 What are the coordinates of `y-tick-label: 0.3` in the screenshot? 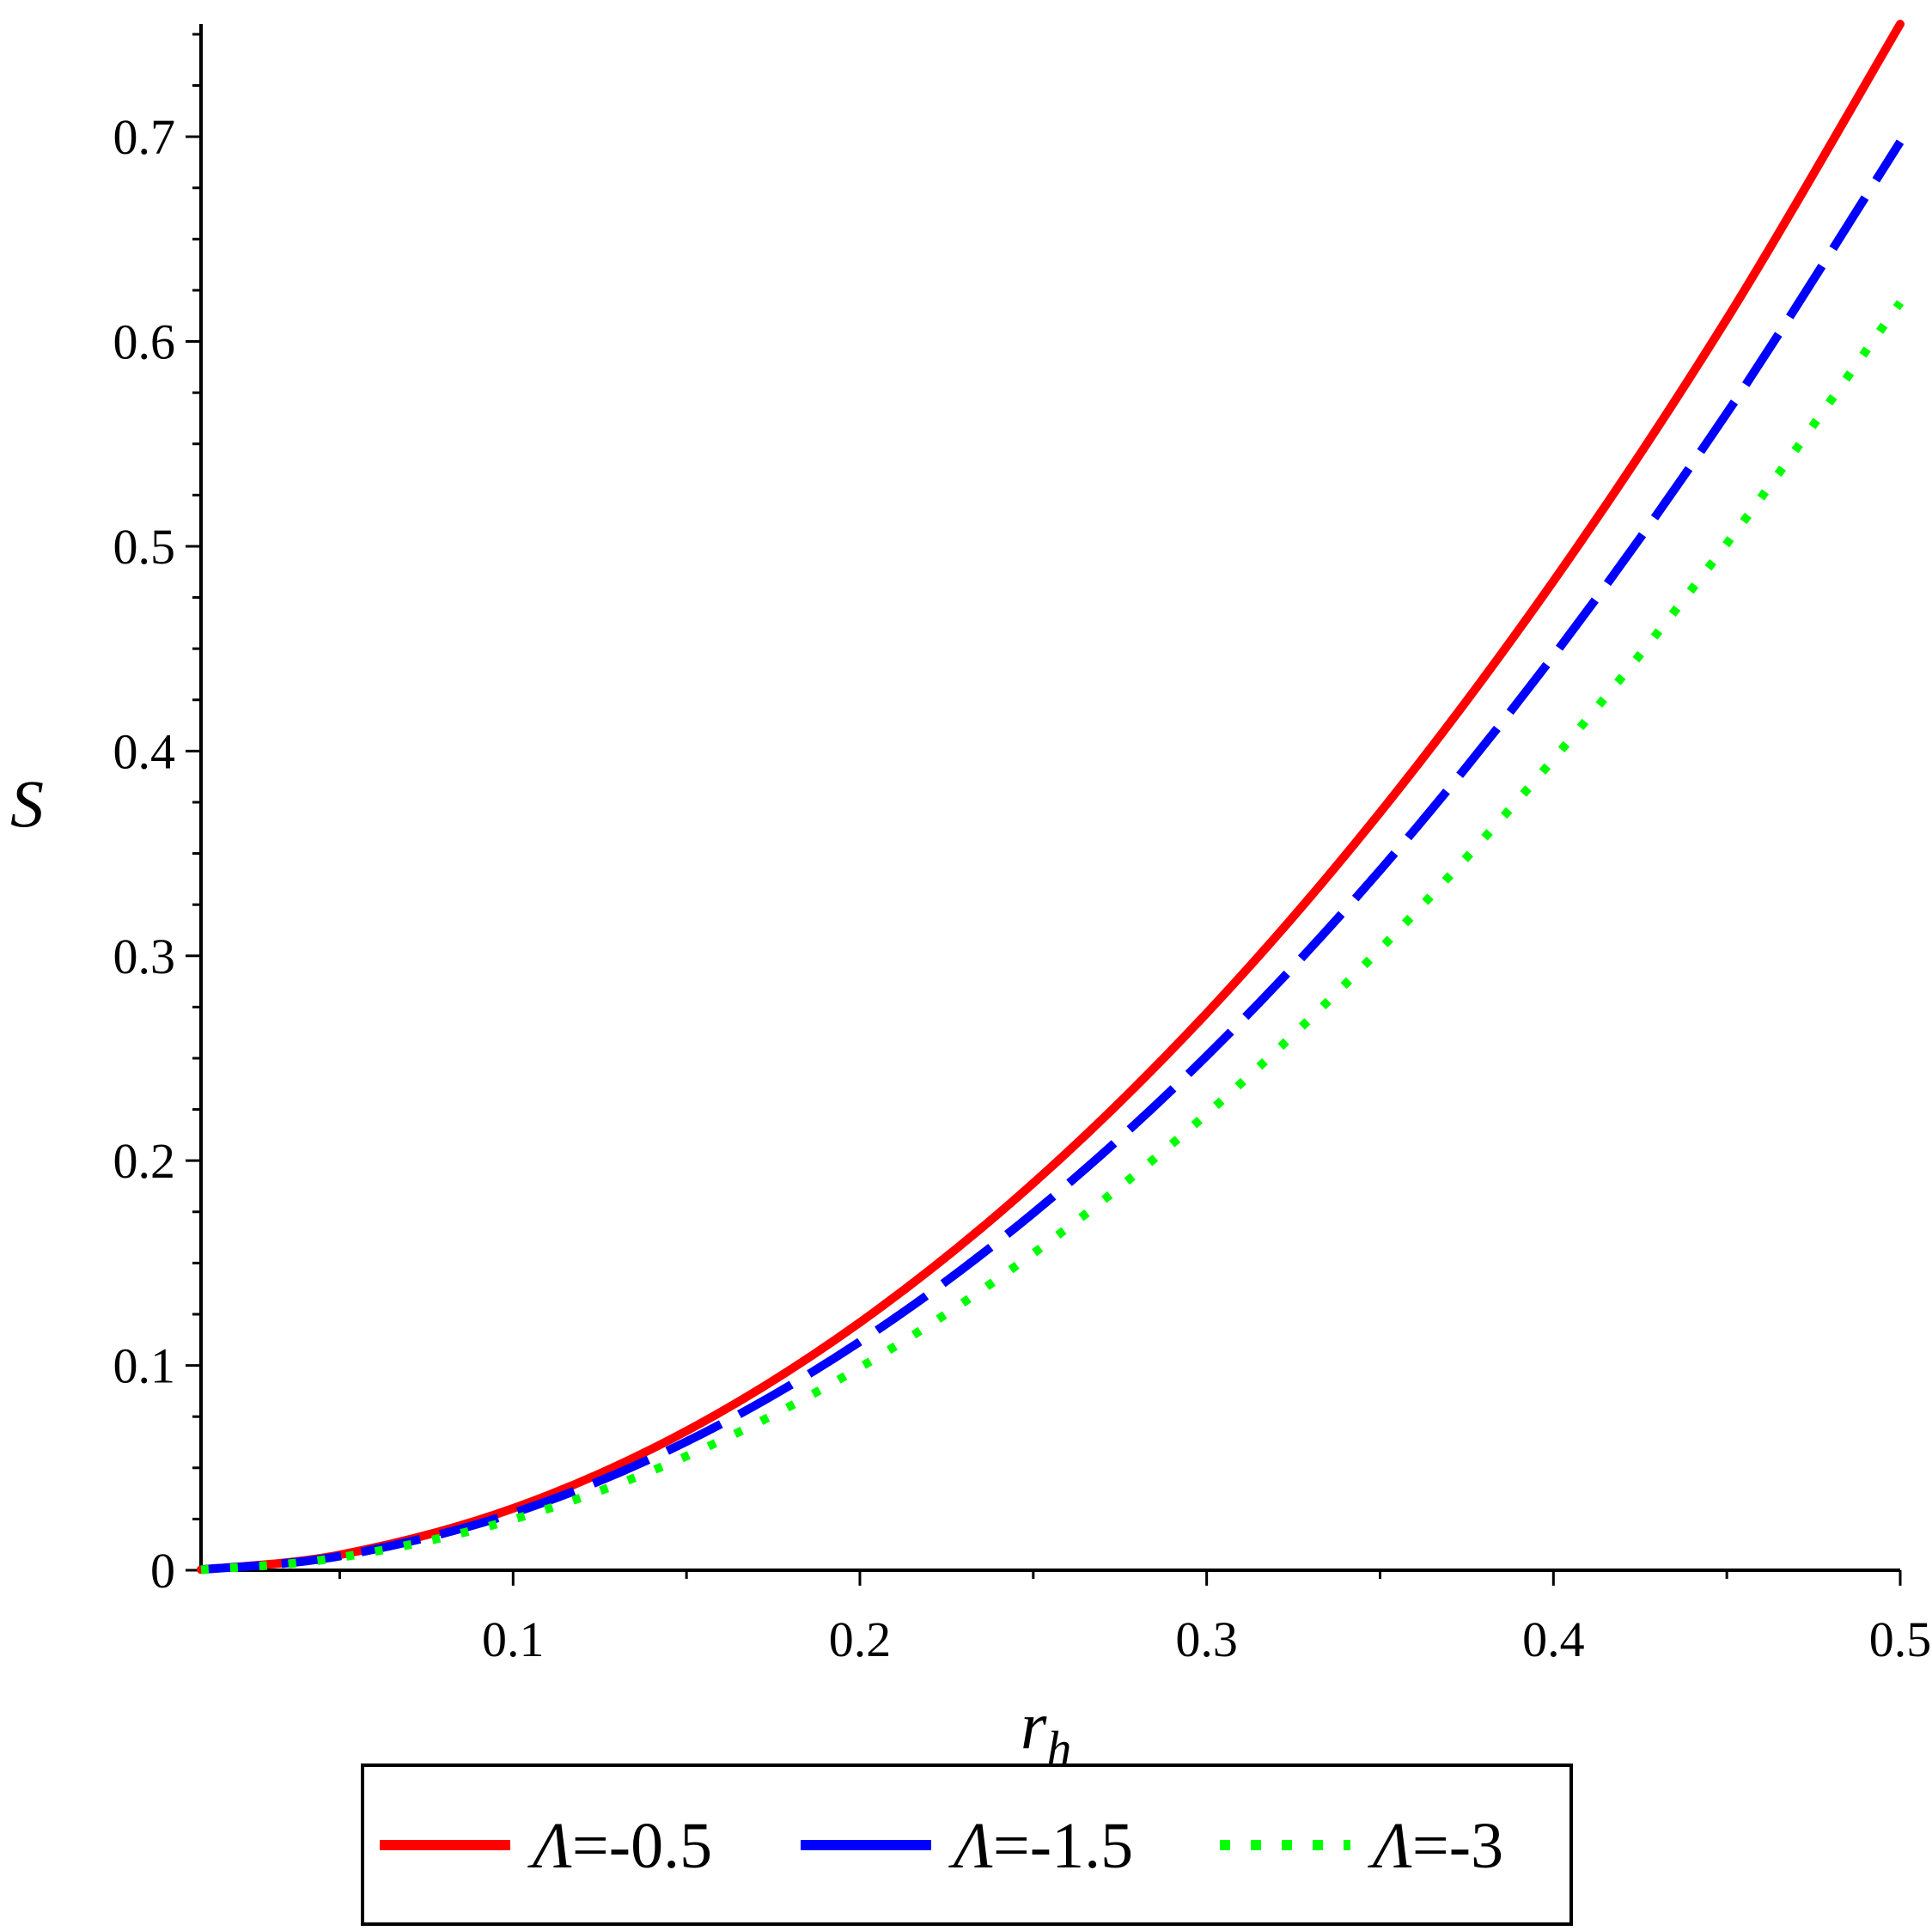 It's located at (144, 957).